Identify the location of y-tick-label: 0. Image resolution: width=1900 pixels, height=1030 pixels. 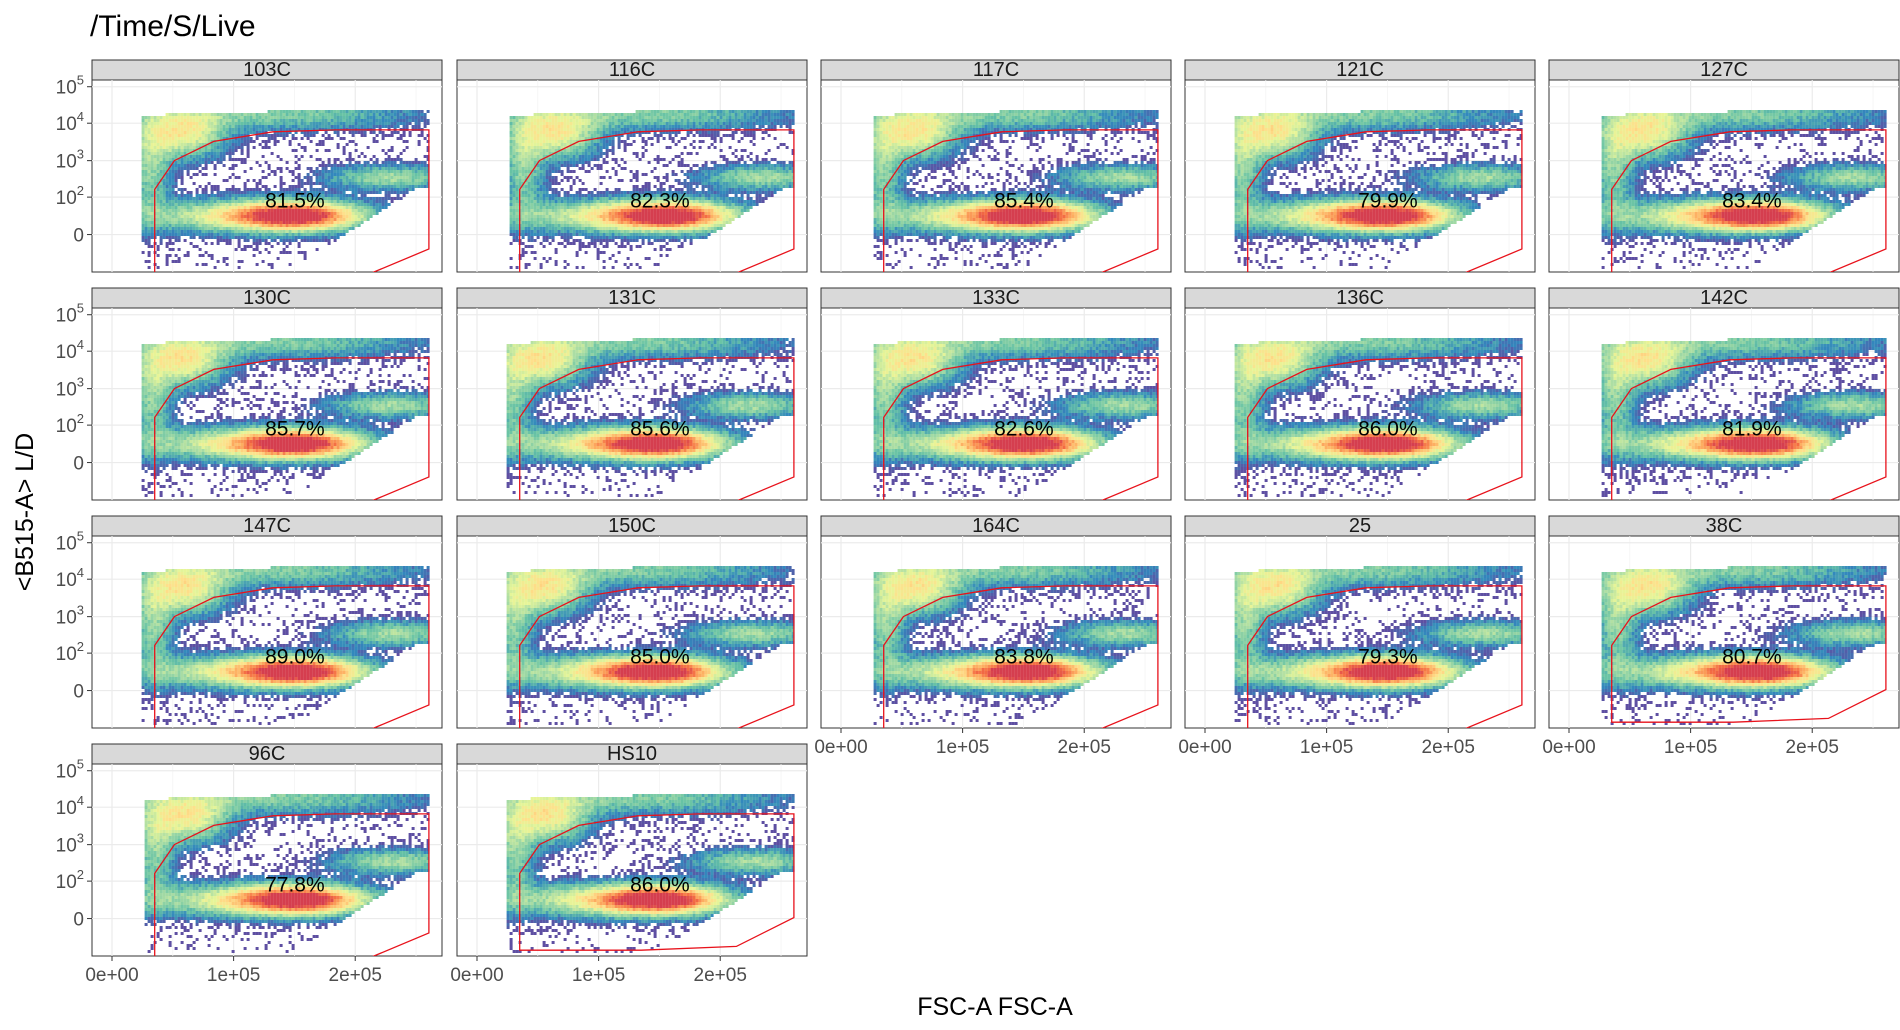
(78, 236).